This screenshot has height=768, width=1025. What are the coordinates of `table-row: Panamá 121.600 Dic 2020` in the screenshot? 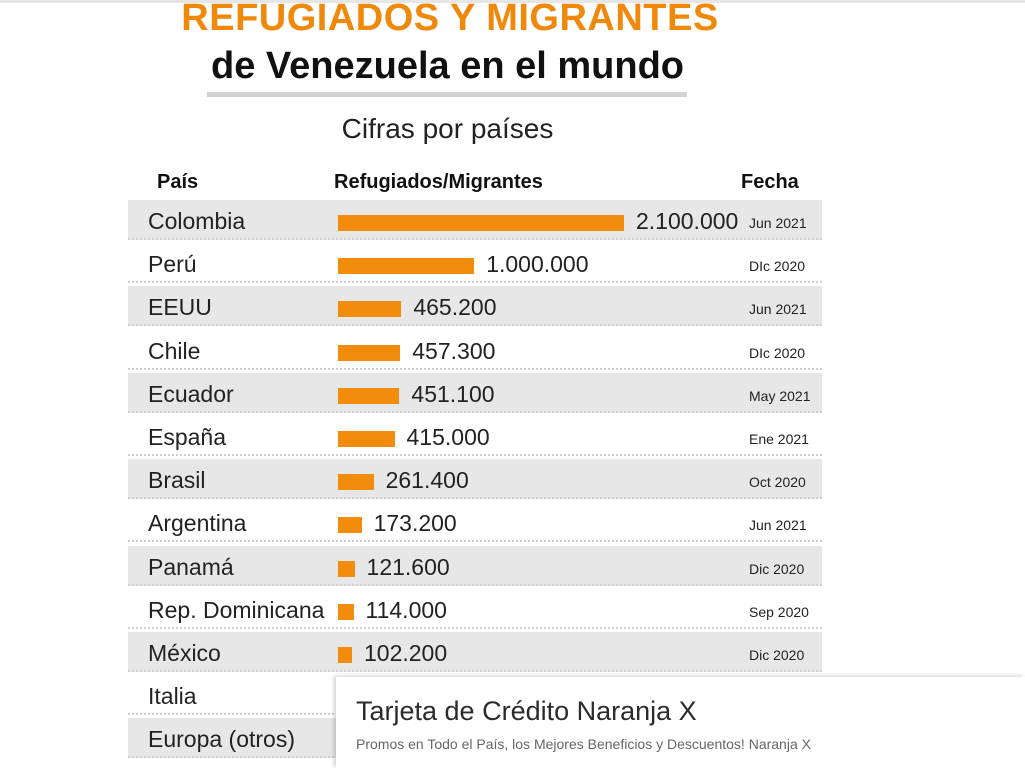 It's located at (475, 565).